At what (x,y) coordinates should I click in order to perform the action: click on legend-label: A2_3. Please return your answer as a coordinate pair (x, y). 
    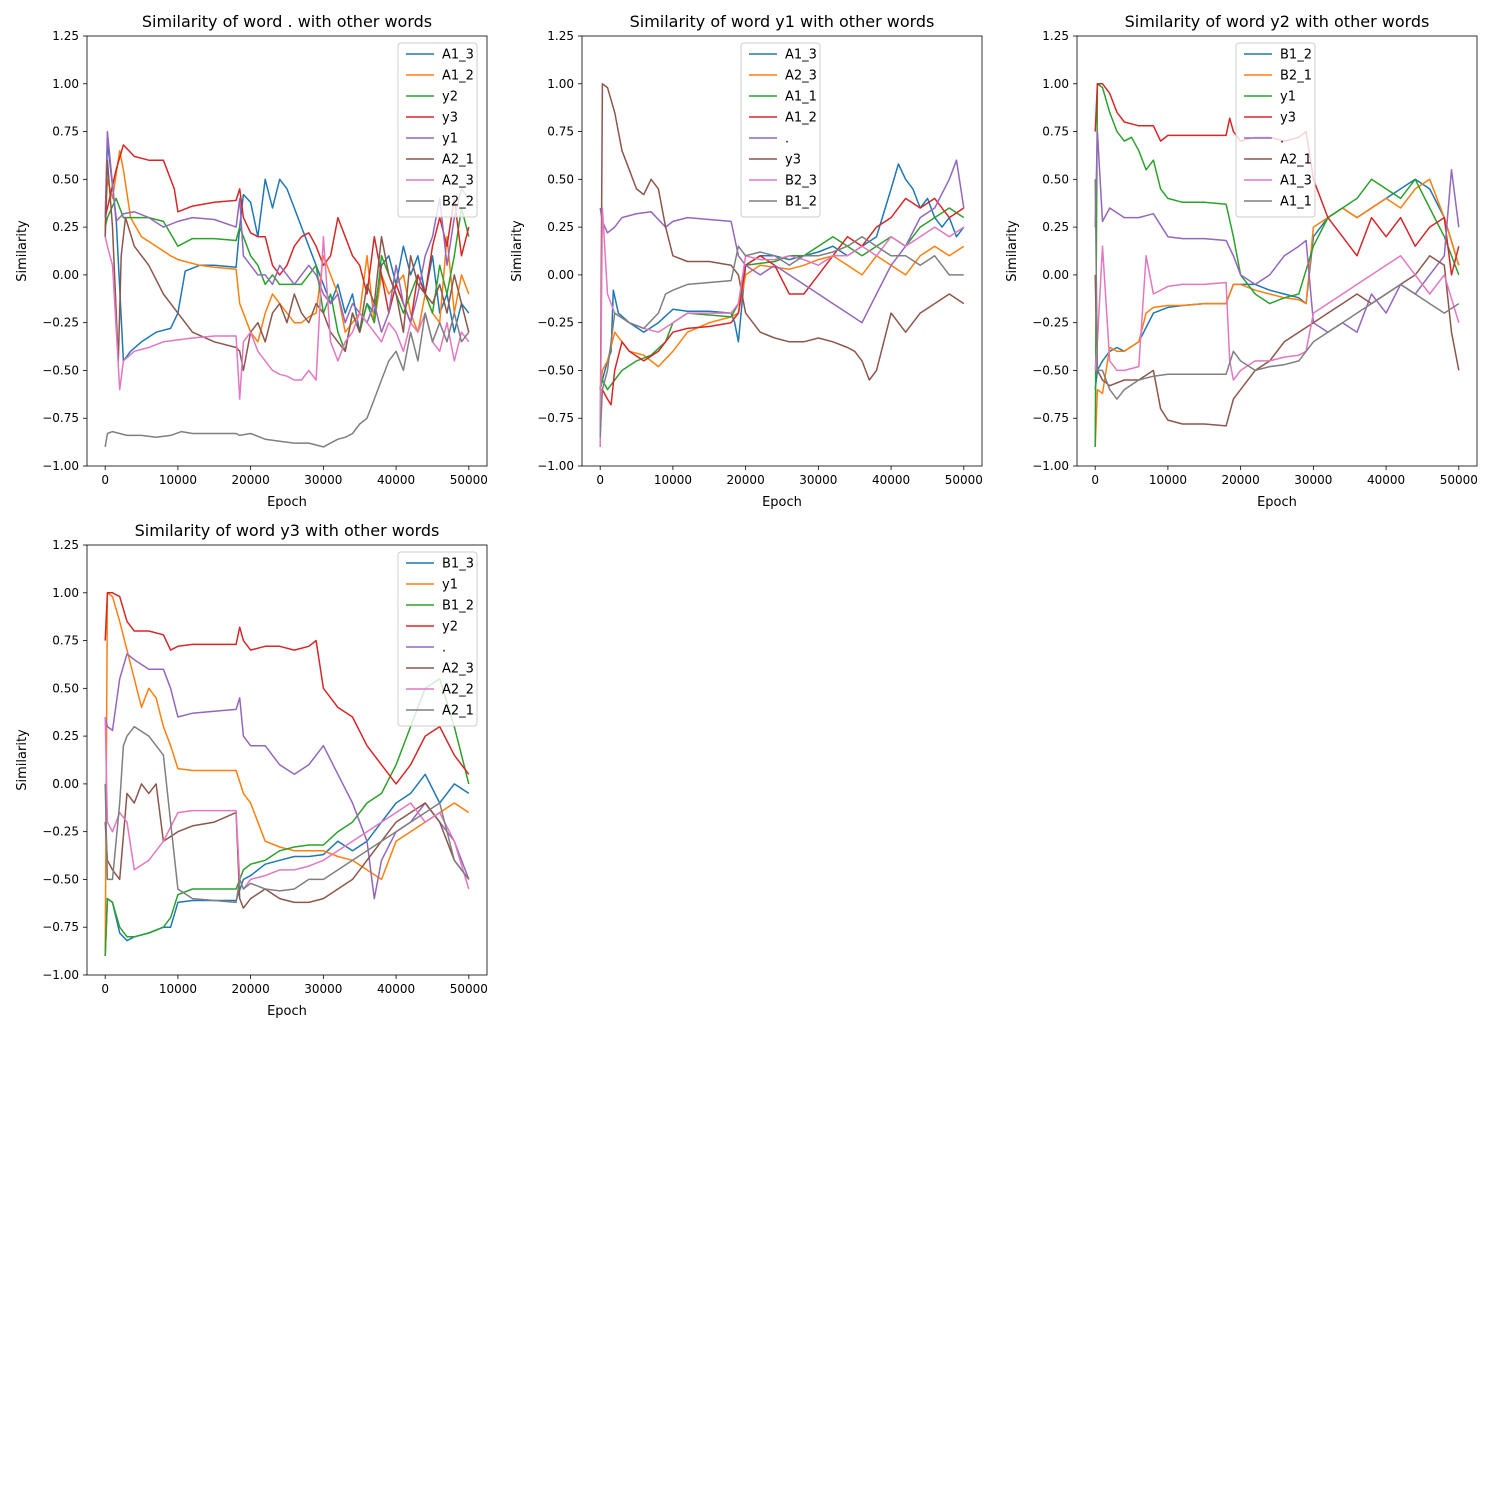
    Looking at the image, I should click on (458, 181).